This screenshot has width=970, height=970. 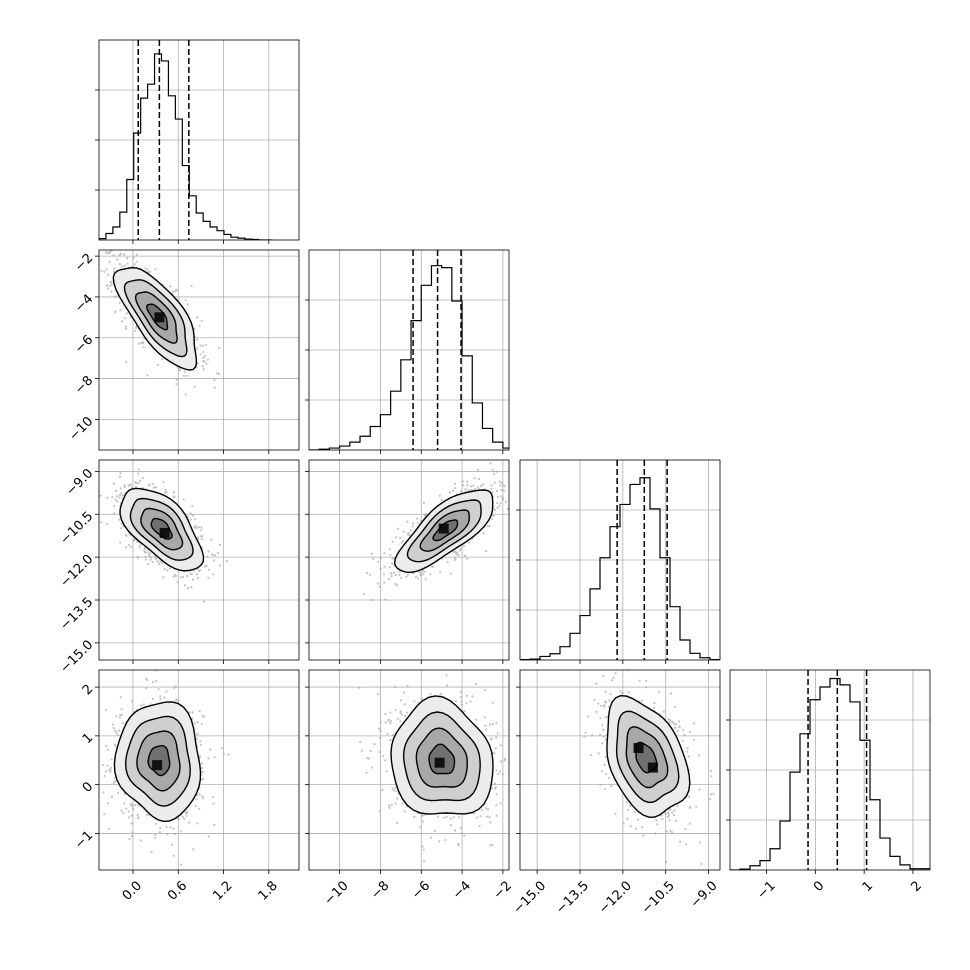 I want to click on y-tick-label: −2, so click(x=84, y=263).